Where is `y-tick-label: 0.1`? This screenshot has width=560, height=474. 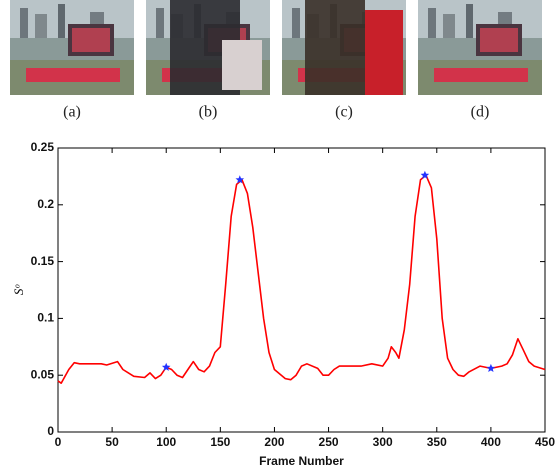 y-tick-label: 0.1 is located at coordinates (45, 318).